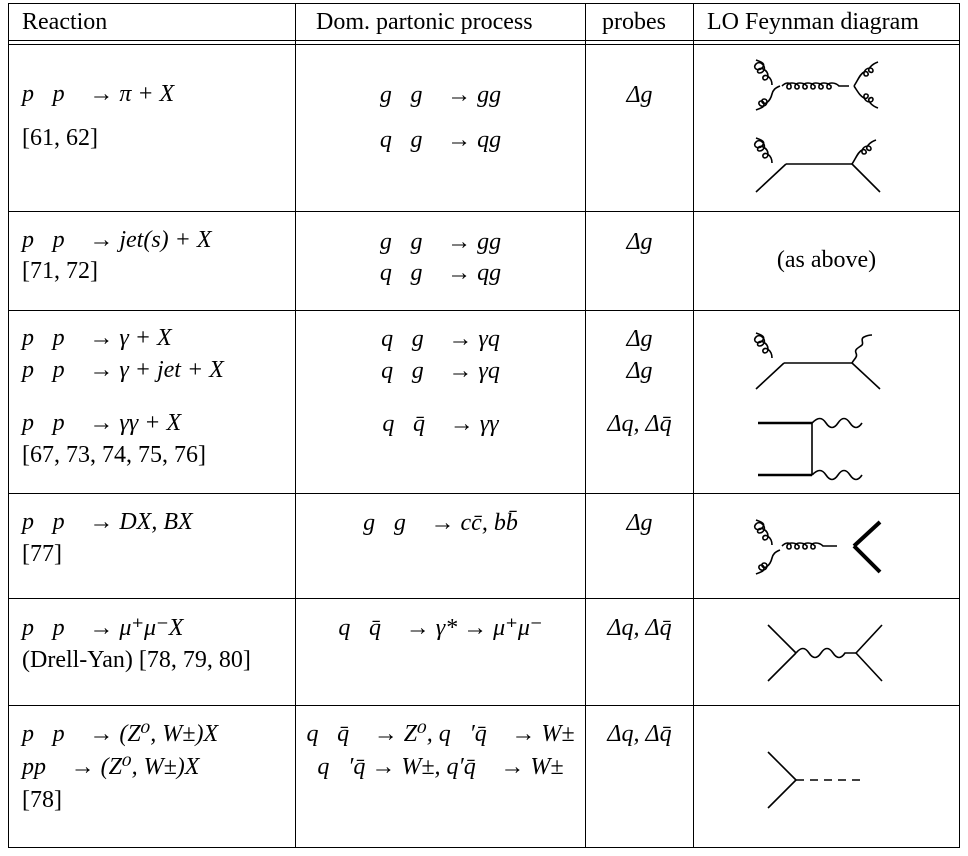 The image size is (968, 856). I want to click on reaction-text: p⃗p⃗ → π + X, so click(98, 94).